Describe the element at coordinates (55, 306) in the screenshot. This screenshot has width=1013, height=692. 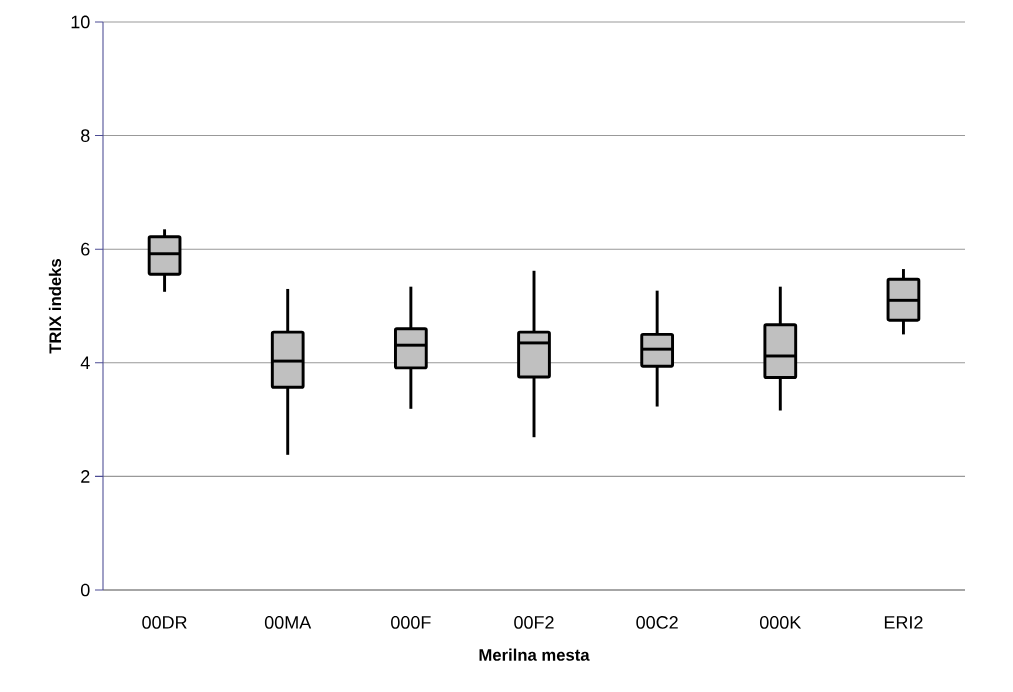
I see `y-axis-title: TRIX indeks` at that location.